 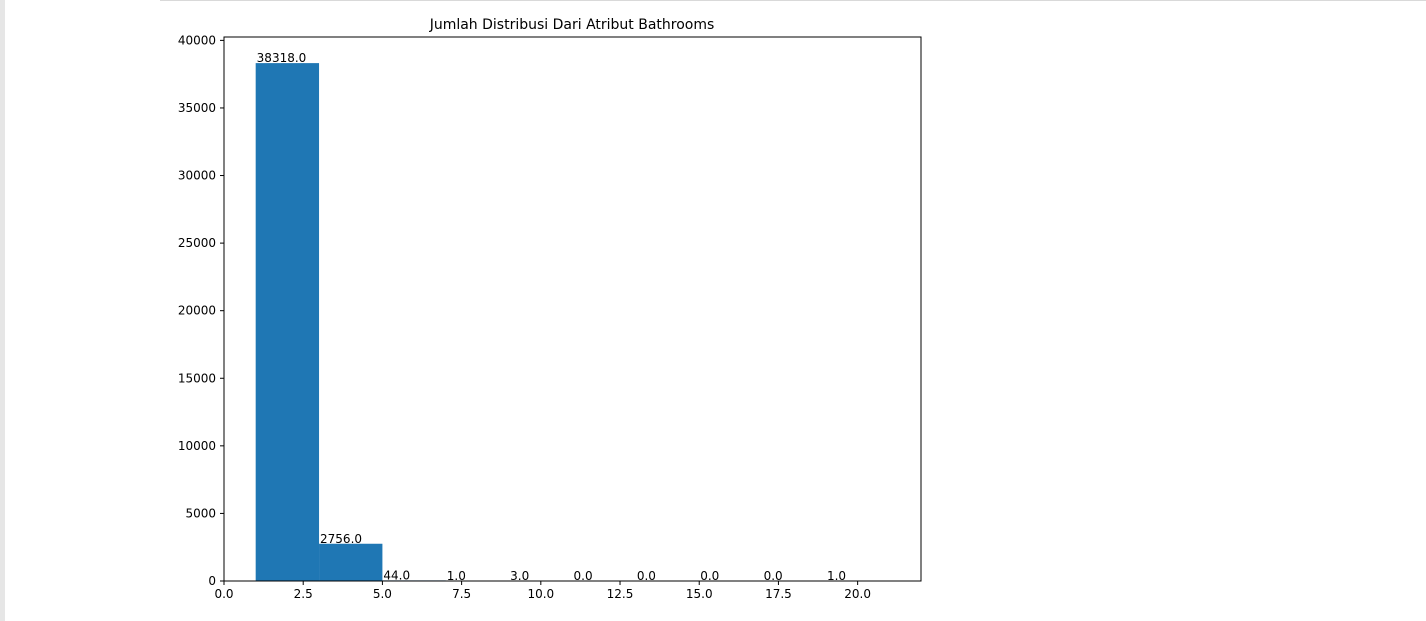 I want to click on y-tick-label: 20000, so click(x=197, y=311).